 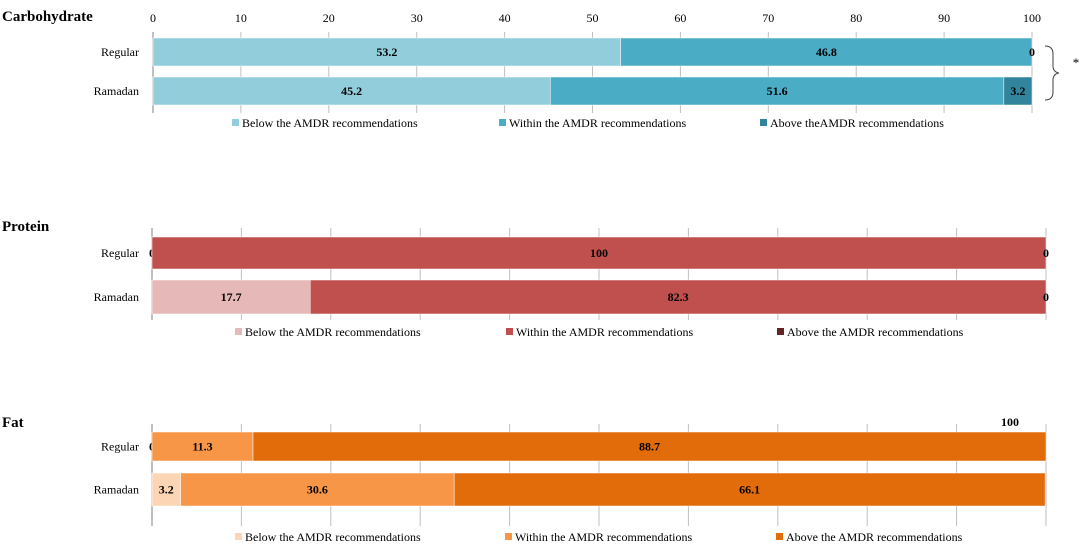 I want to click on x-tick-label: 30, so click(x=417, y=18).